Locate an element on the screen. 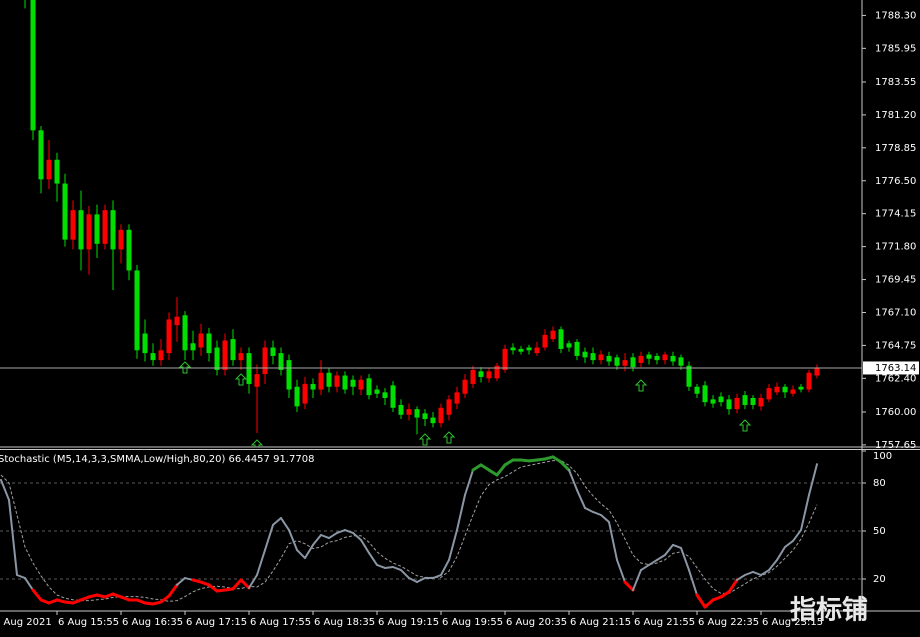 This screenshot has height=637, width=920. x-tick-label: 6 Aug 16:35 is located at coordinates (152, 622).